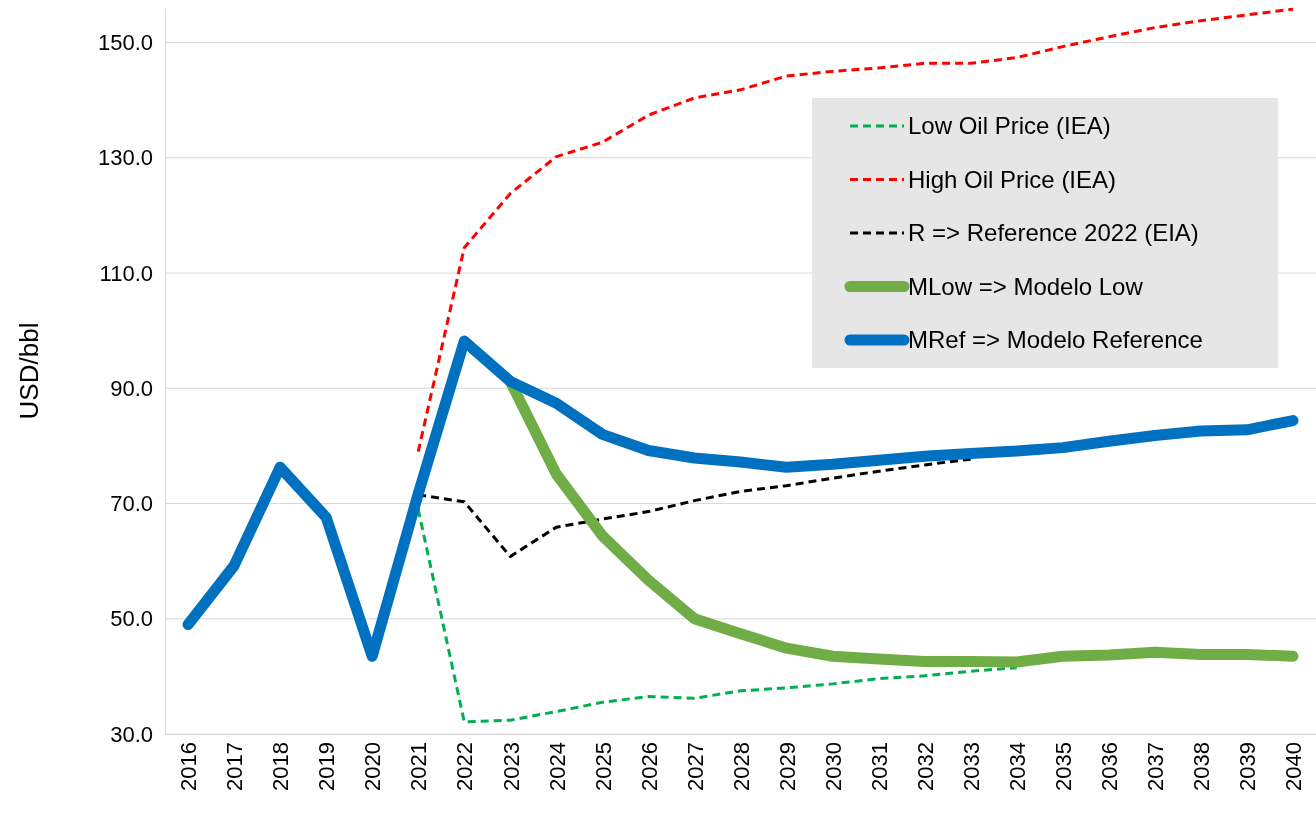 This screenshot has width=1316, height=822. Describe the element at coordinates (1156, 766) in the screenshot. I see `x-tick-label: 2037` at that location.